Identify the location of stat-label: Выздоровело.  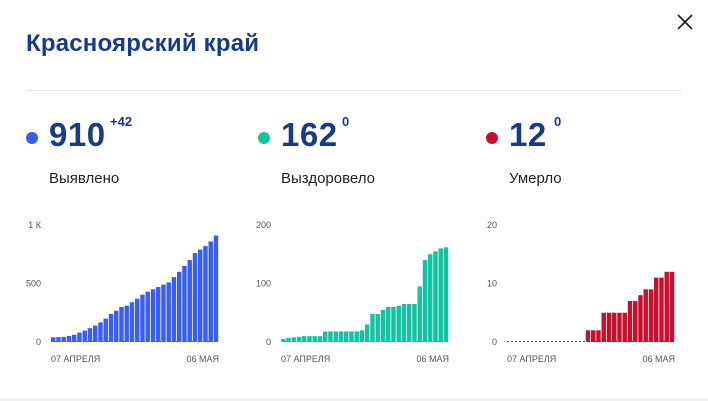
(328, 178).